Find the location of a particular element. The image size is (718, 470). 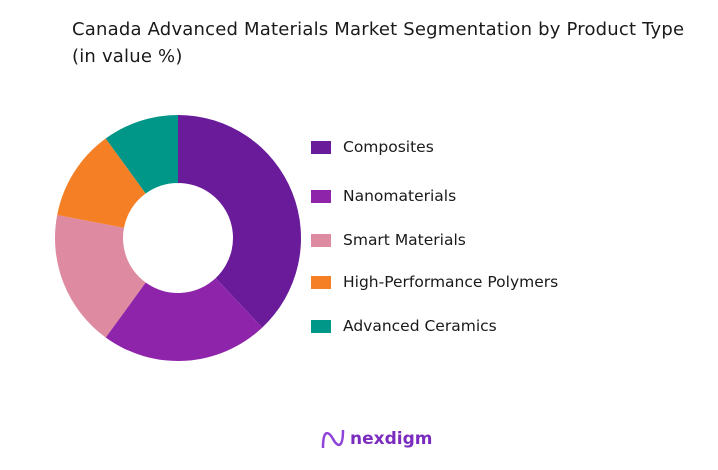

donut-slice-composites is located at coordinates (240, 221).